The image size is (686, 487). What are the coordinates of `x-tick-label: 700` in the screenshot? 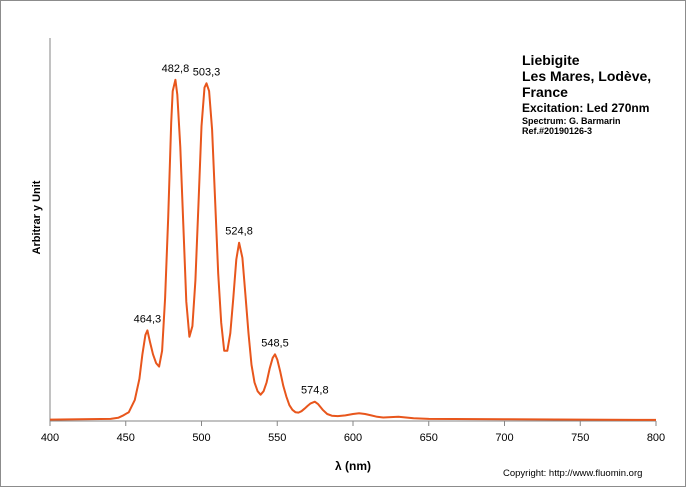 It's located at (504, 438).